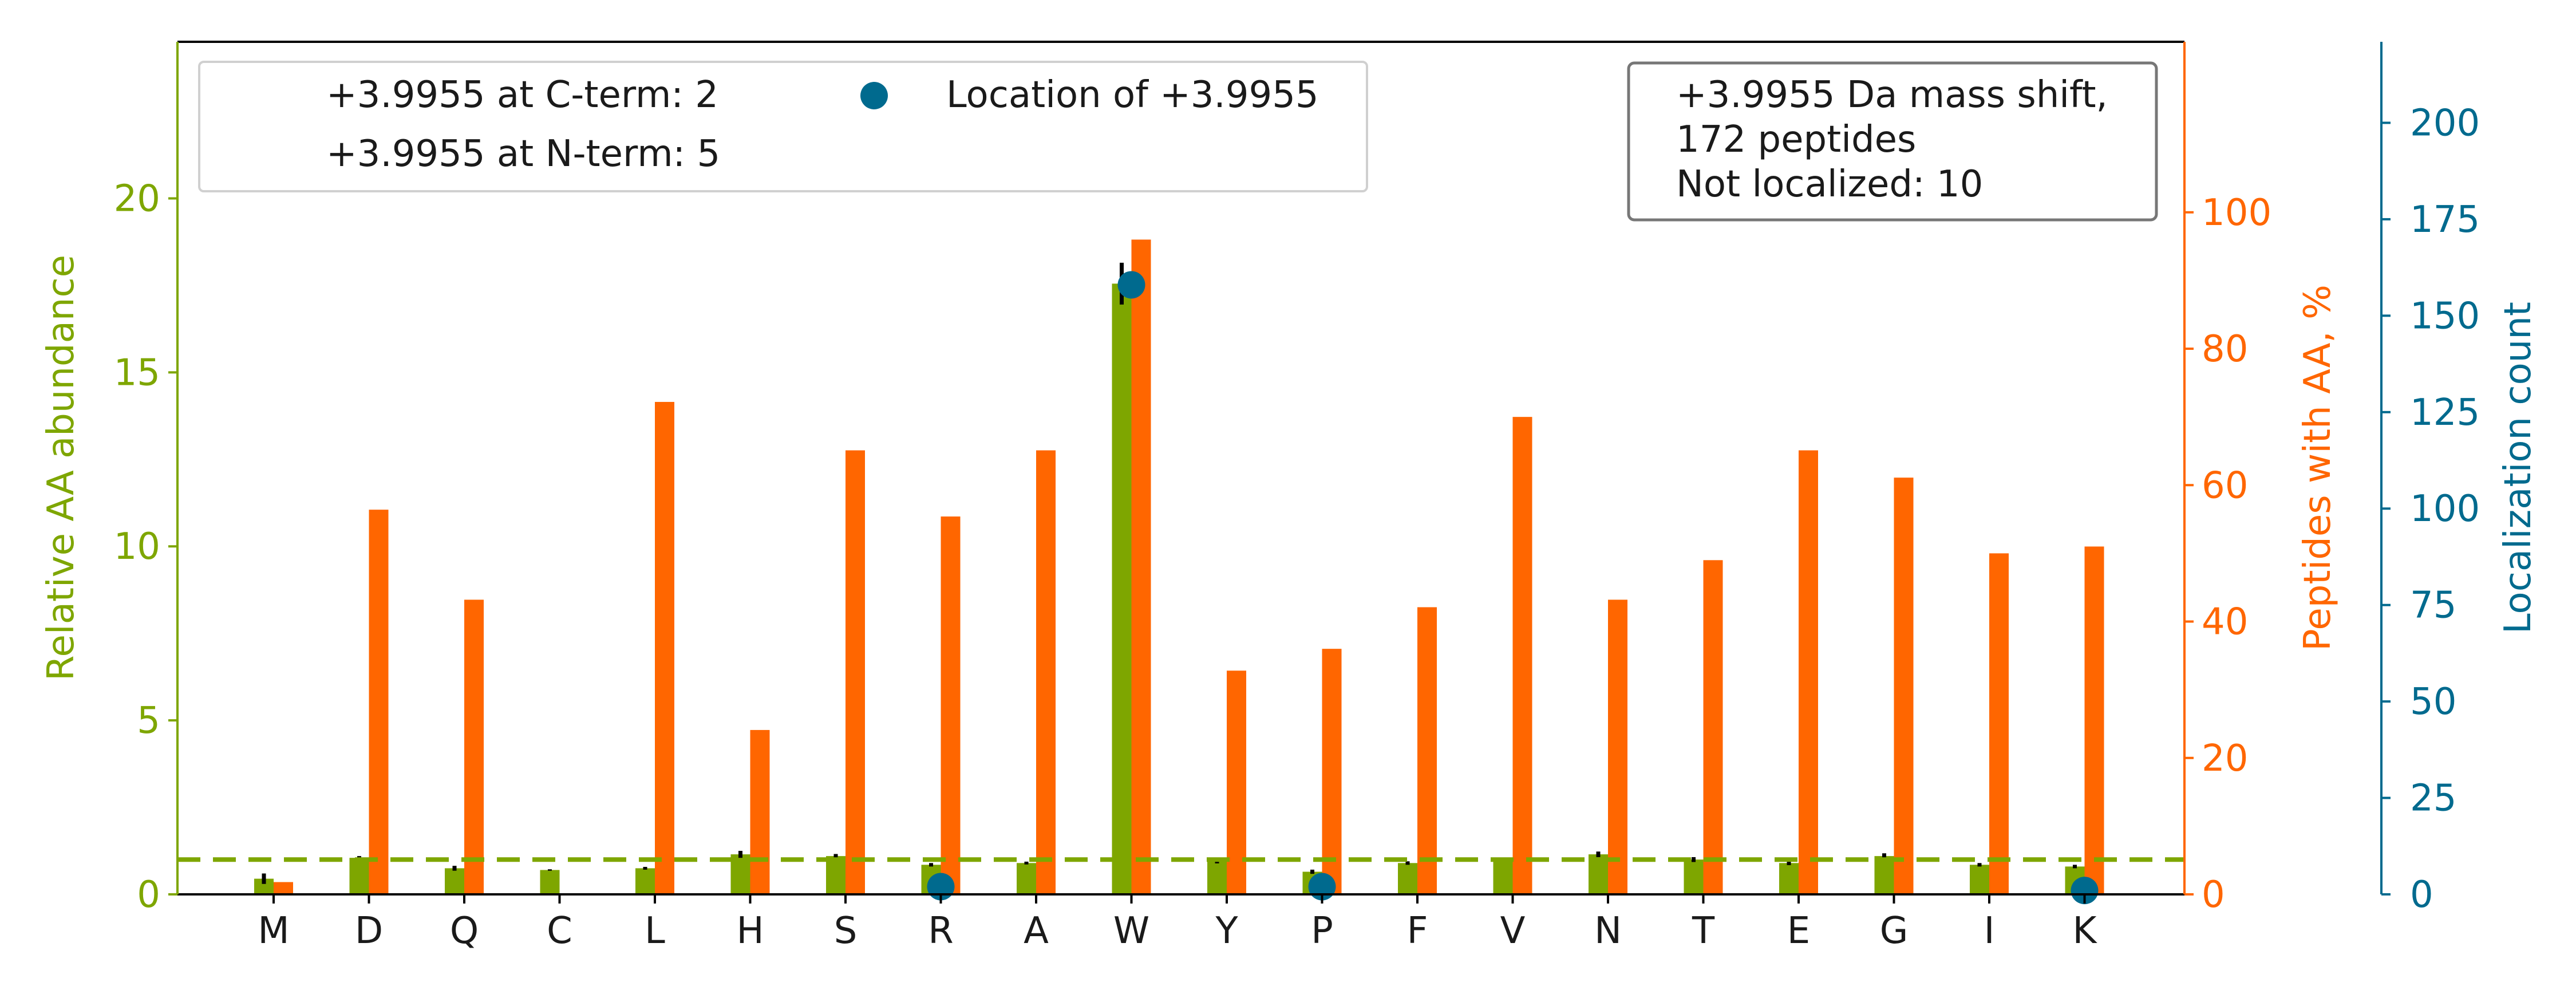 This screenshot has width=2576, height=1002. I want to click on x-tick-label-G: G, so click(1894, 931).